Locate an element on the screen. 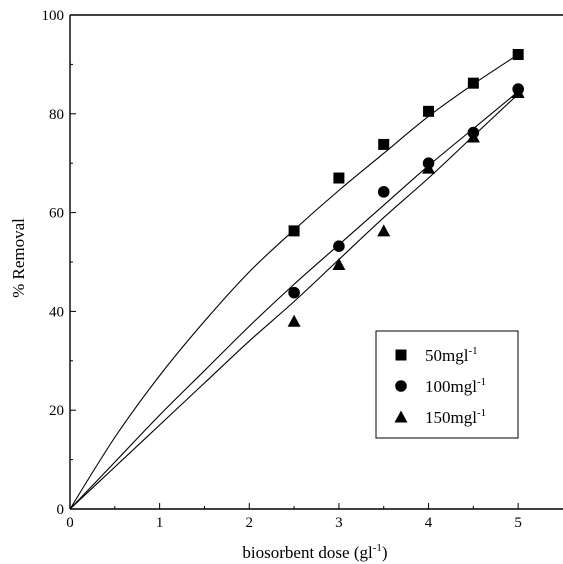 The width and height of the screenshot is (563, 564). x-tick-label-3: 3 is located at coordinates (339, 523).